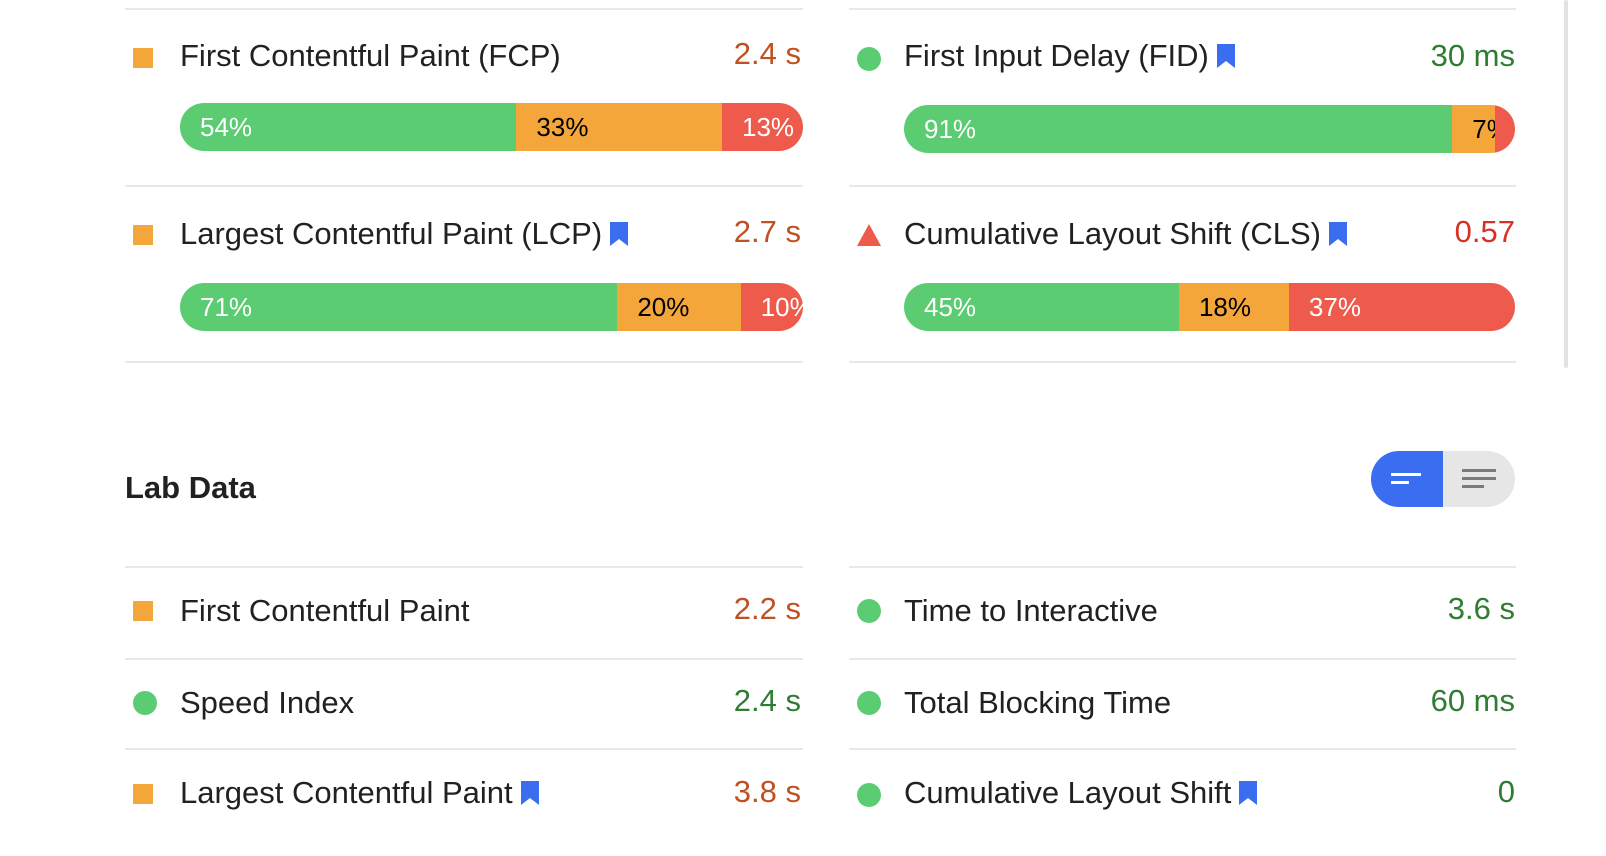 The image size is (1606, 856). Describe the element at coordinates (1401, 307) in the screenshot. I see `poor-segment: 37%` at that location.